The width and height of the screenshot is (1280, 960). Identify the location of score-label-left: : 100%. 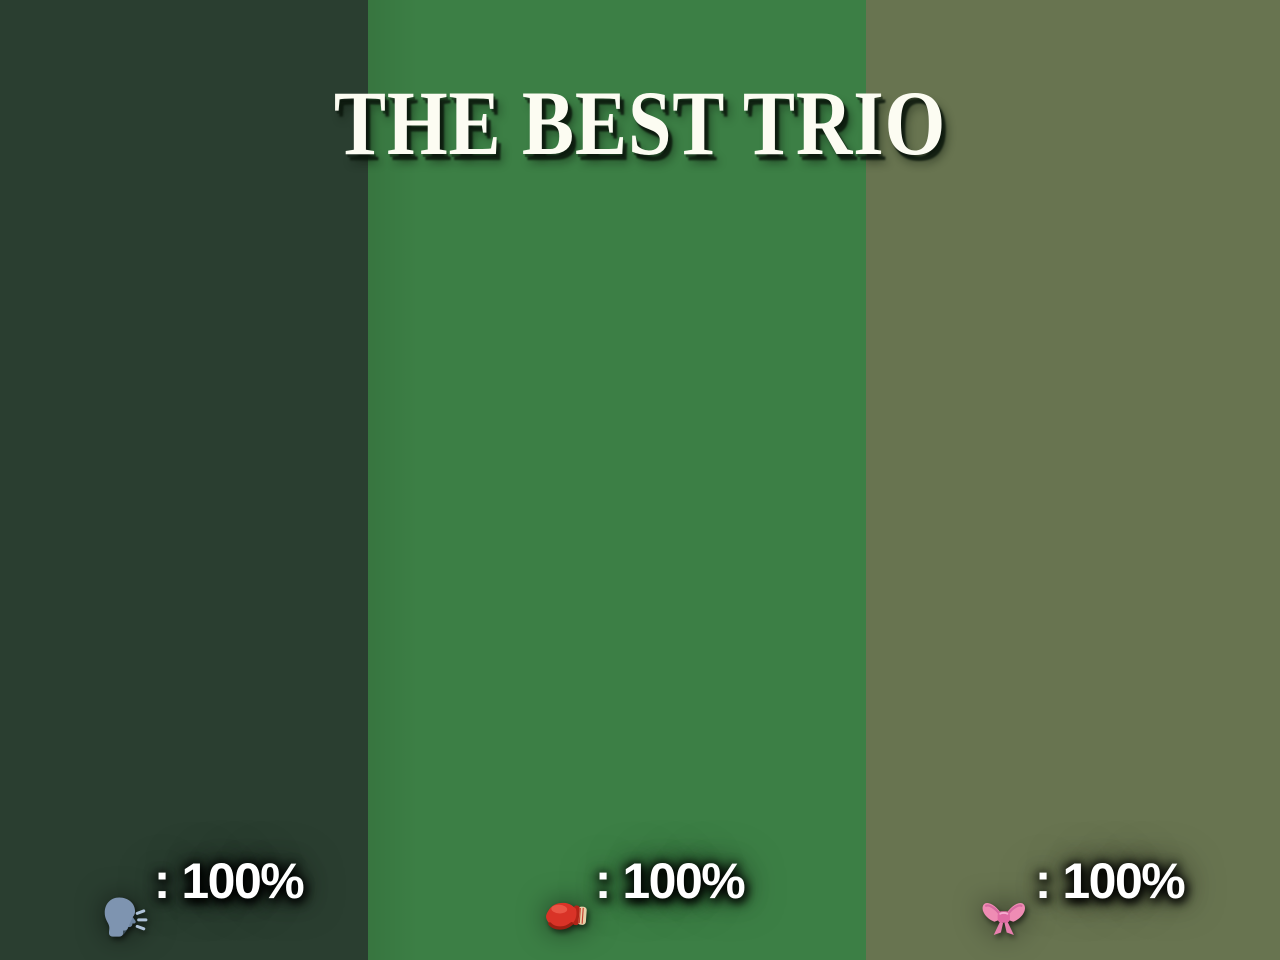
(201, 894).